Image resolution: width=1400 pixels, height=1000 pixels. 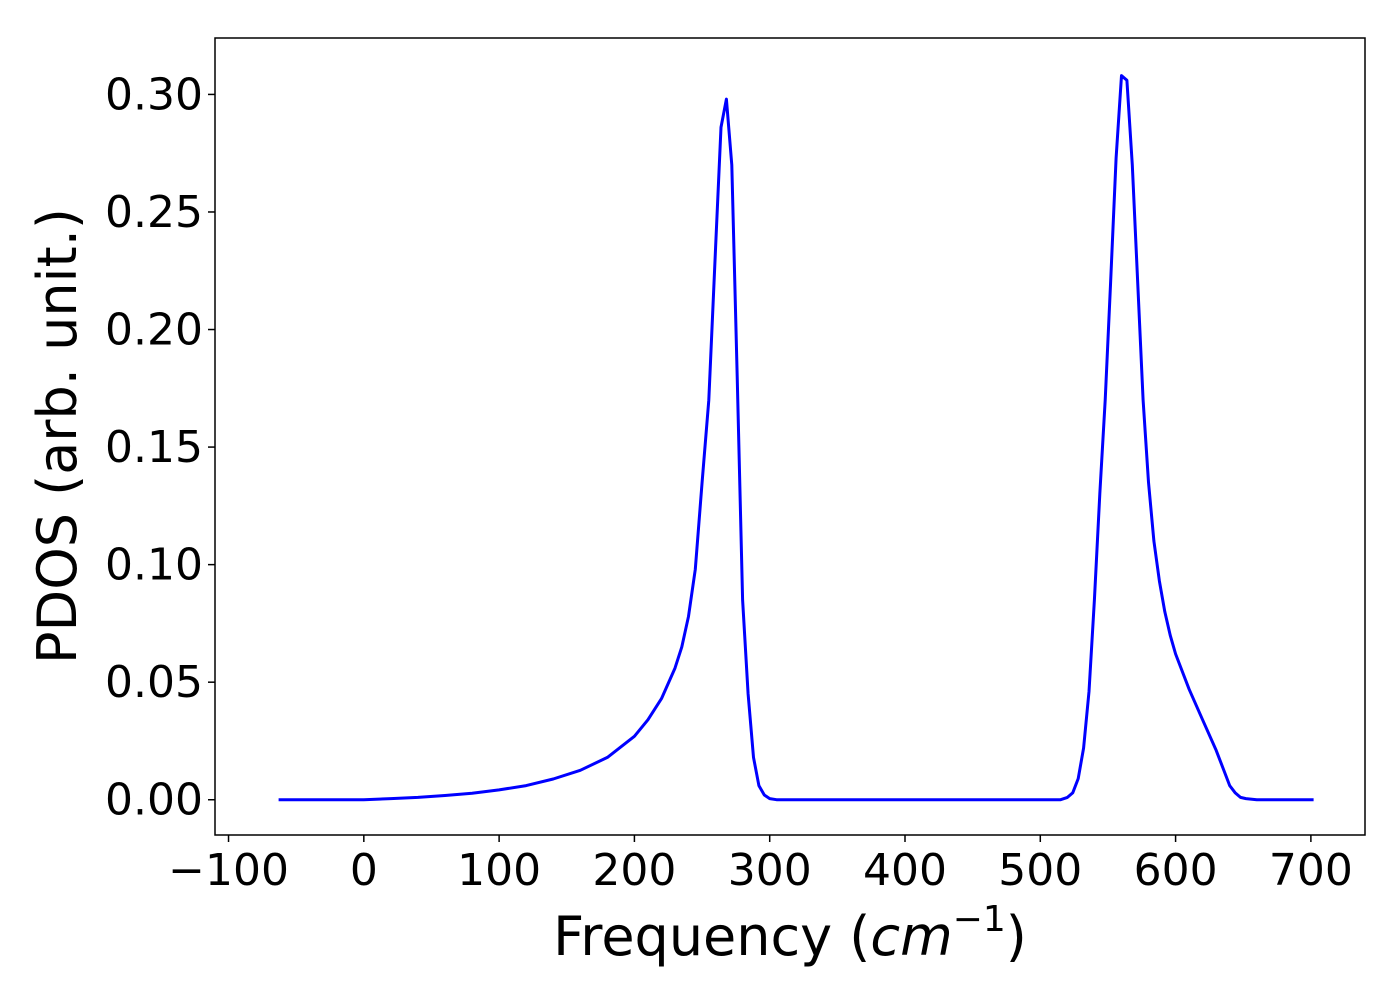 I want to click on y-tick-label: 0.00, so click(x=154, y=800).